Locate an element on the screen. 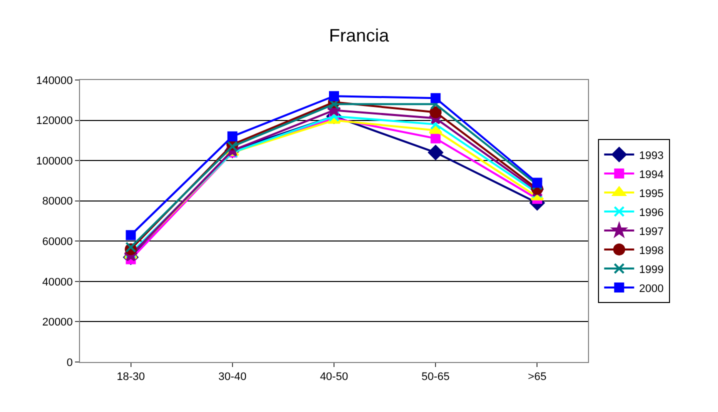 The width and height of the screenshot is (718, 412). y-tick-label: 120000 is located at coordinates (54, 121).